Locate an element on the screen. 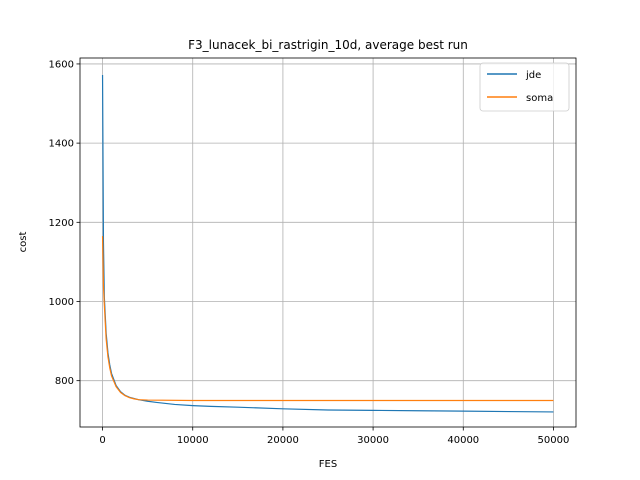 The image size is (640, 480). legend-box is located at coordinates (524, 87).